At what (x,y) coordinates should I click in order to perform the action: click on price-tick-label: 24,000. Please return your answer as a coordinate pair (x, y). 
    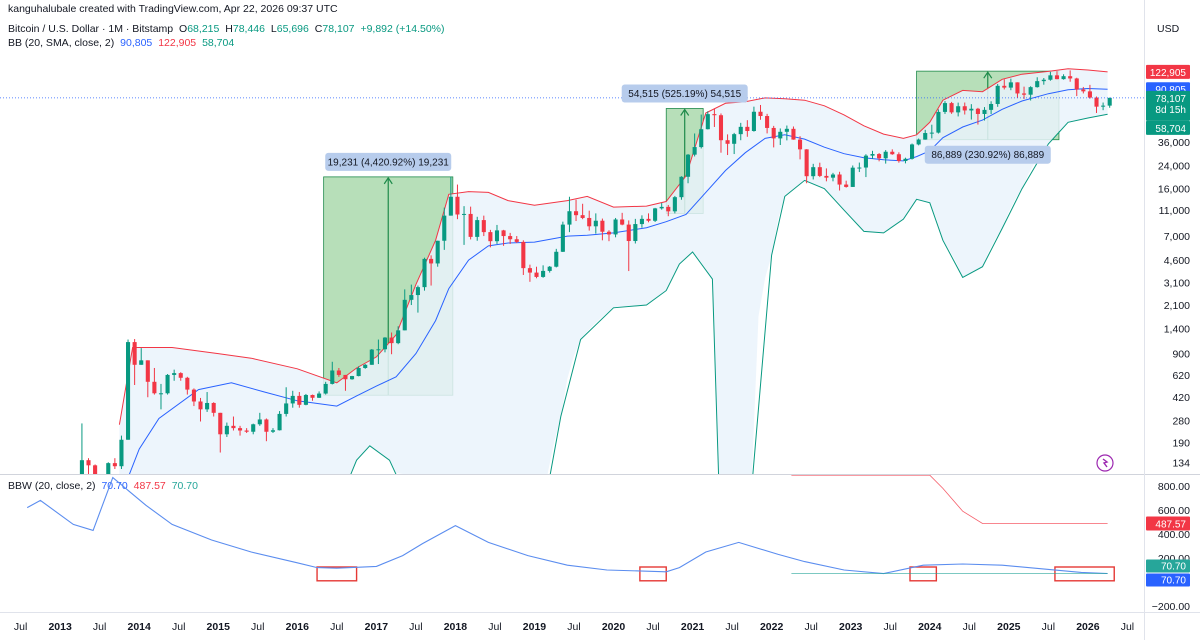
    Looking at the image, I should click on (1174, 166).